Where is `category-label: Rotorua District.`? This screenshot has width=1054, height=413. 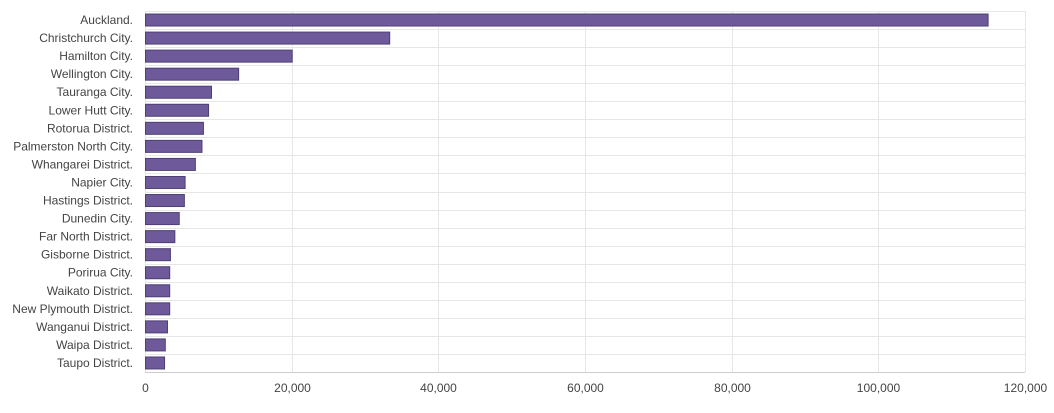 category-label: Rotorua District. is located at coordinates (90, 128).